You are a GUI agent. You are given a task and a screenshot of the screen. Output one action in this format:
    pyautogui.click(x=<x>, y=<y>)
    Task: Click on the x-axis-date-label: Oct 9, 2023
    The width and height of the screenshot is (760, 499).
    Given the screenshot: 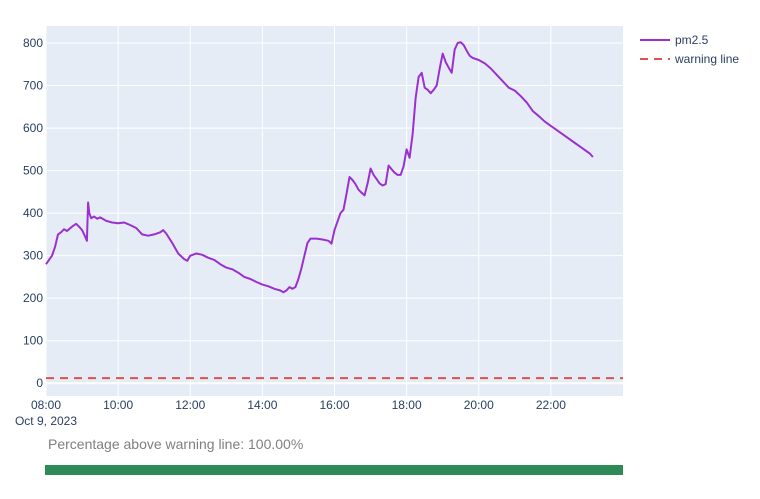 What is the action you would take?
    pyautogui.click(x=46, y=421)
    